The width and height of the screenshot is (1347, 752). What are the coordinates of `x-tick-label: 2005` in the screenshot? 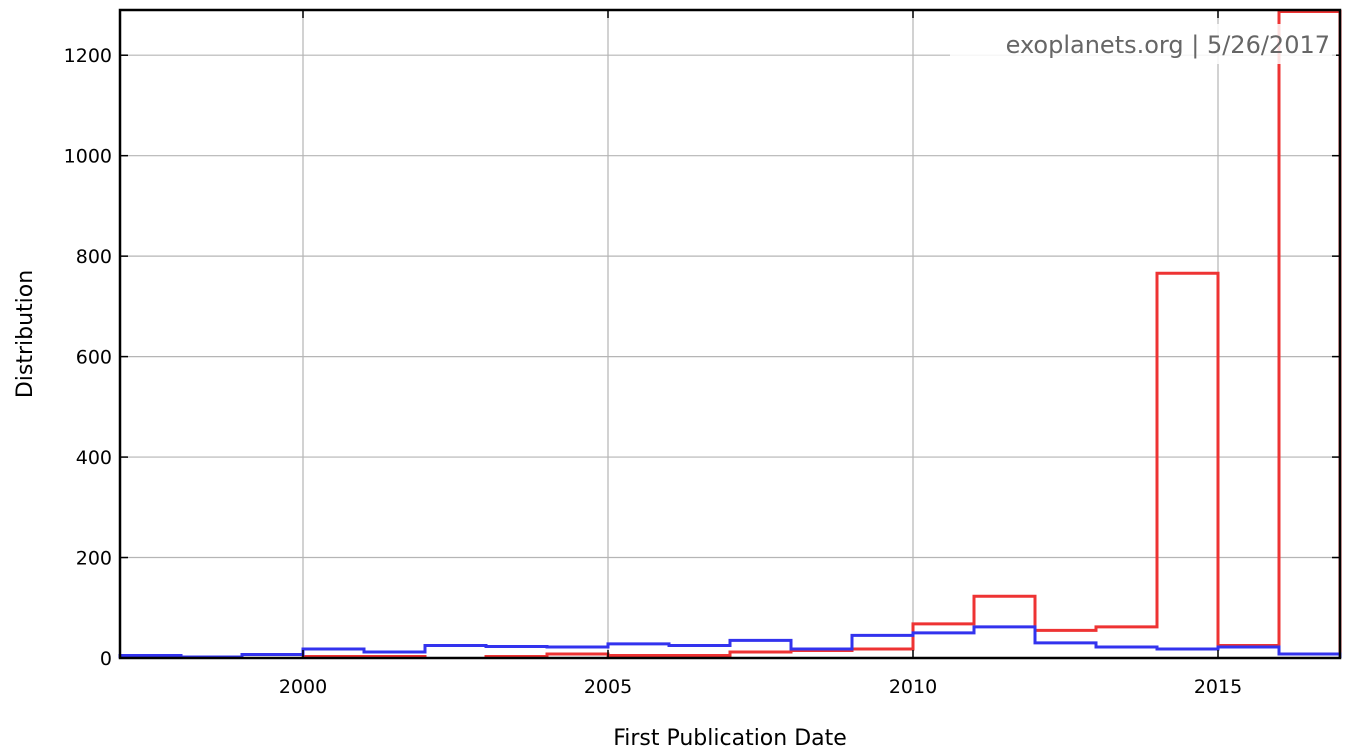 It's located at (608, 687).